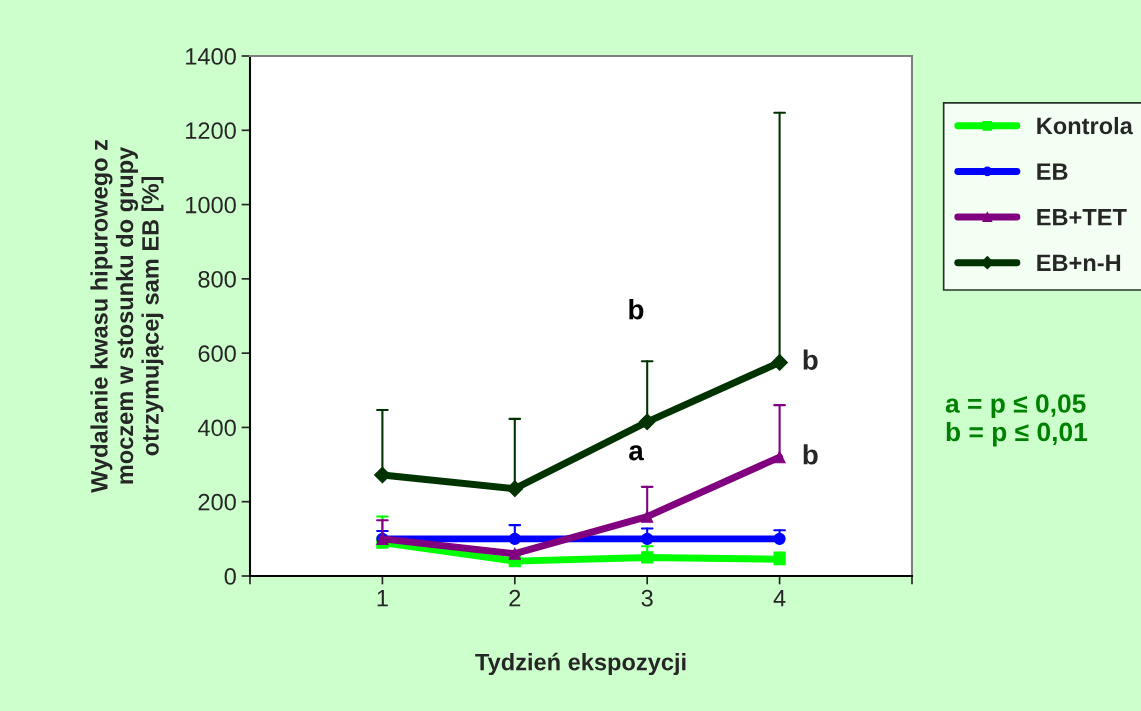 The width and height of the screenshot is (1141, 711). I want to click on y-tick-label: 0, so click(230, 576).